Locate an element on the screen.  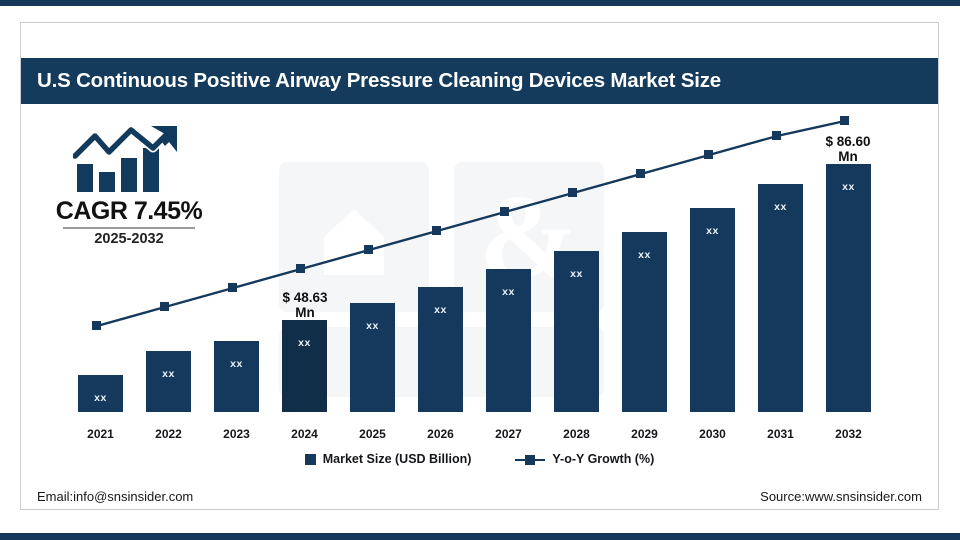
bar-callout-2024-line2: Mn is located at coordinates (305, 312).